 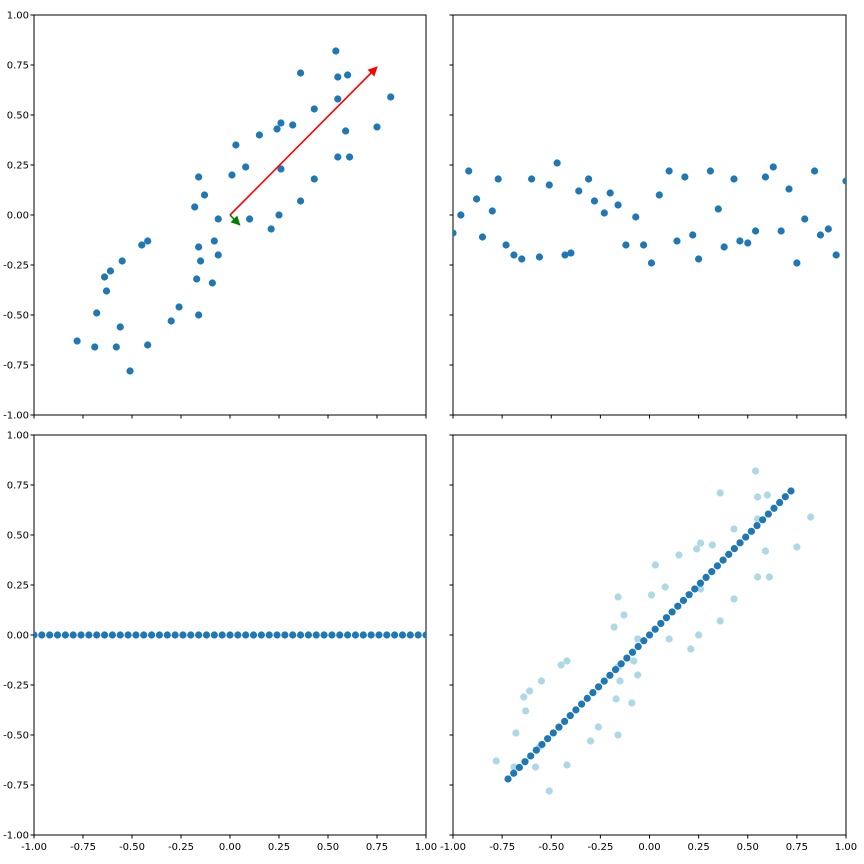 What do you see at coordinates (16, 316) in the screenshot?
I see `y-tick-label: -0.50` at bounding box center [16, 316].